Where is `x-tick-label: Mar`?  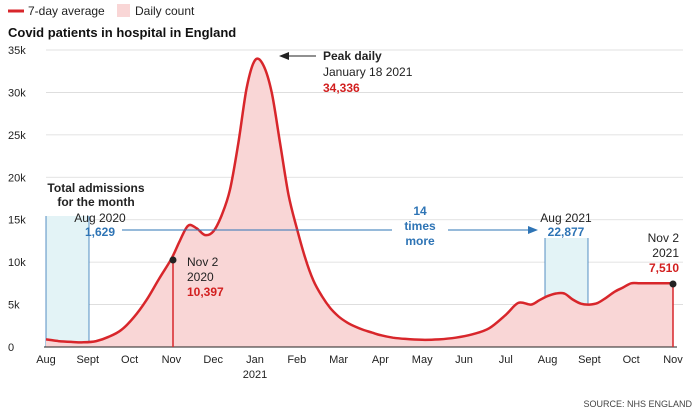
x-tick-label: Mar is located at coordinates (338, 360).